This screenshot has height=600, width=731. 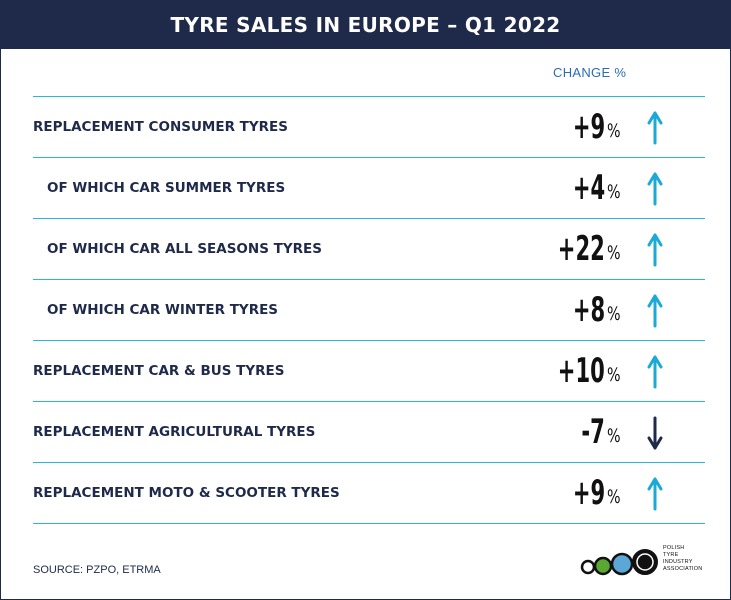 I want to click on change-value: +10%, so click(x=577, y=371).